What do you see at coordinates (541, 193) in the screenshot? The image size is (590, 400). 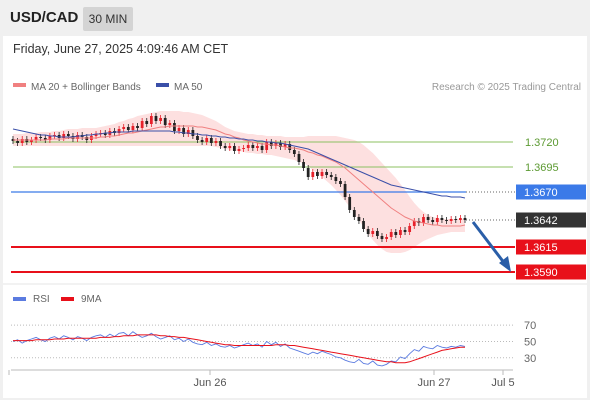 I see `pivot-price-label: 1.3670` at bounding box center [541, 193].